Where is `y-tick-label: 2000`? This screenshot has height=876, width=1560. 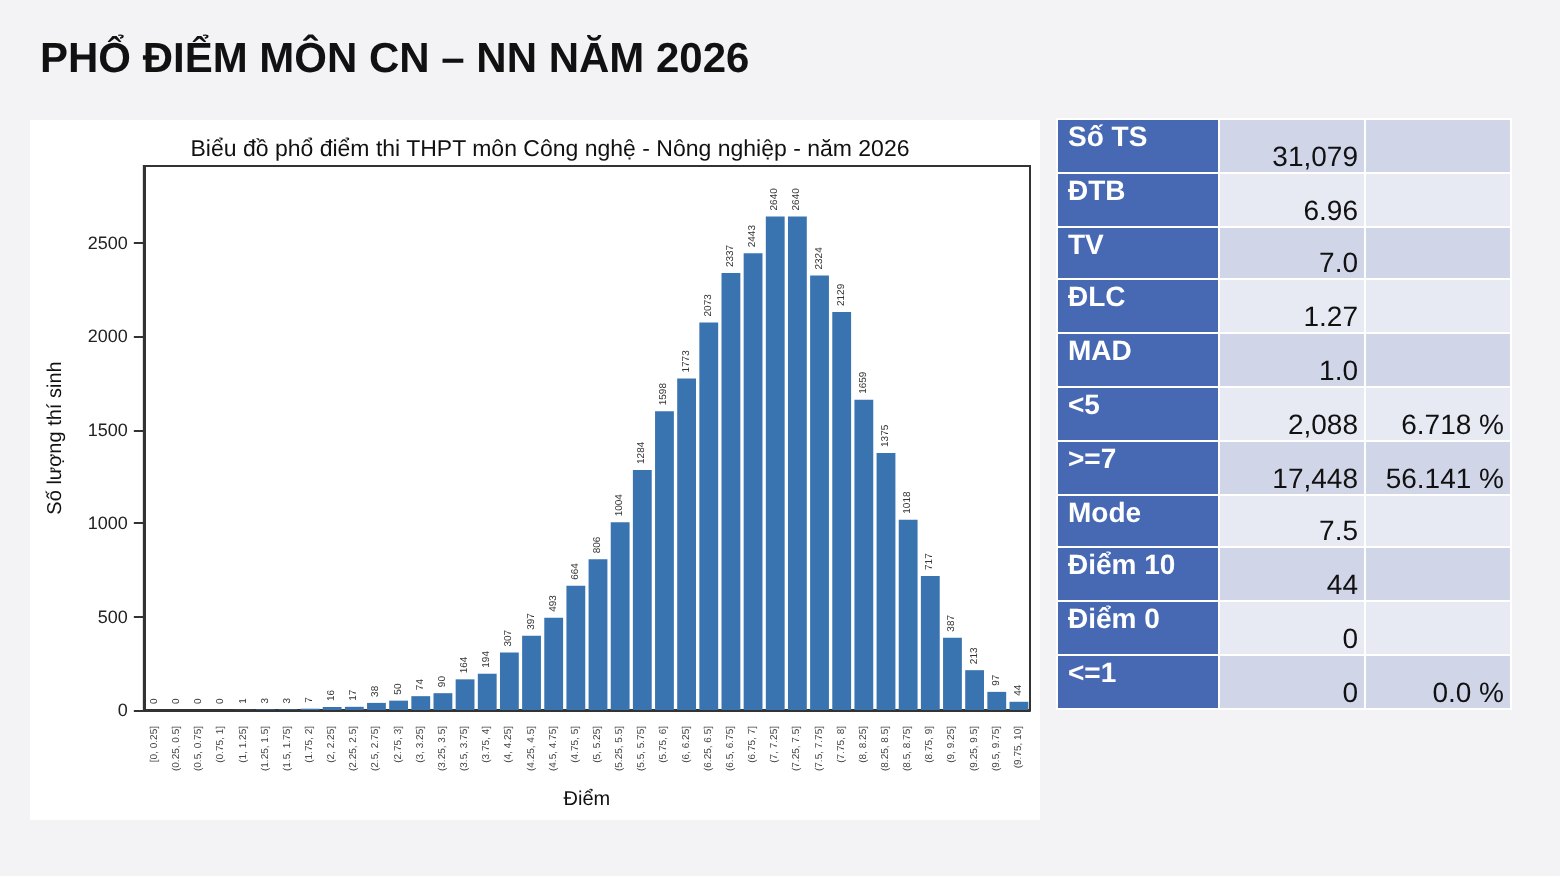
y-tick-label: 2000 is located at coordinates (107, 336).